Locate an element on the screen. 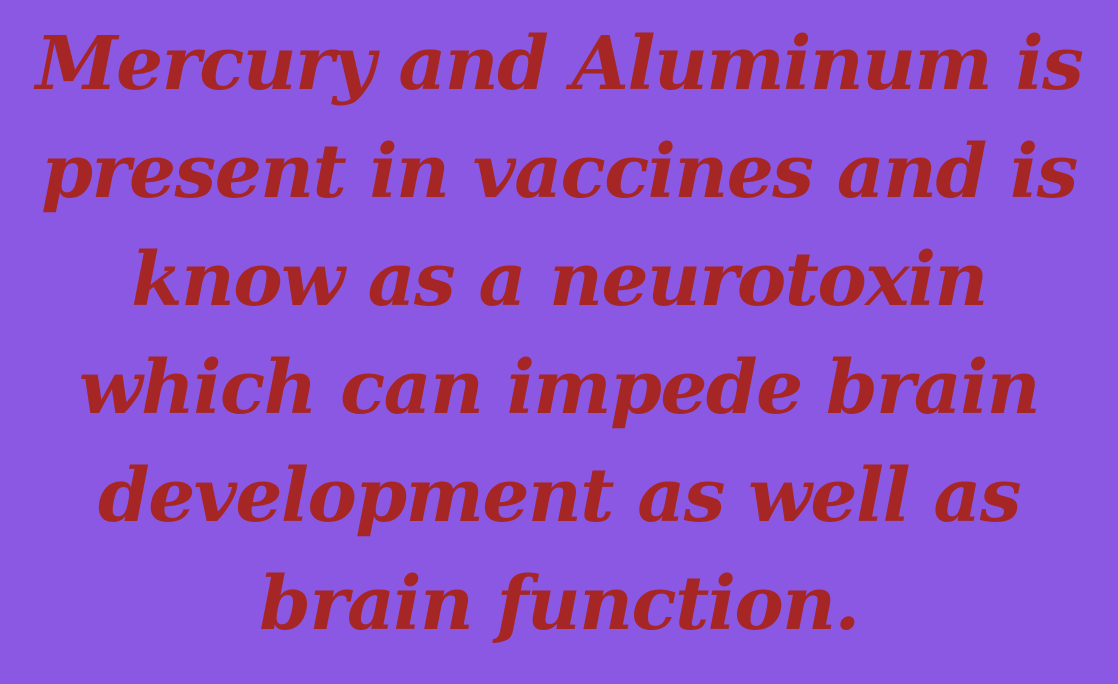 This screenshot has width=1118, height=684. message-line-6: brain function. is located at coordinates (559, 604).